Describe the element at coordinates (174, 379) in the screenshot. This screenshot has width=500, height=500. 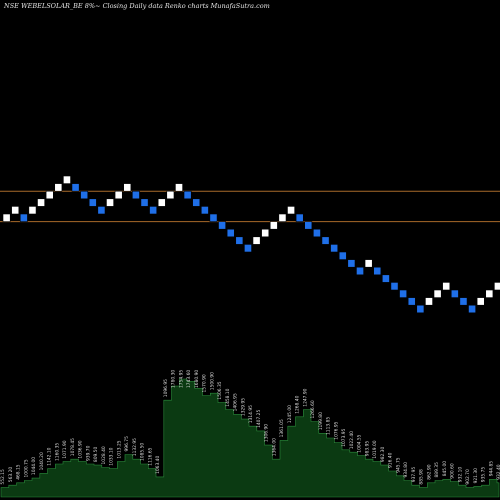
I see `volume-label-23: 1780.30` at that location.